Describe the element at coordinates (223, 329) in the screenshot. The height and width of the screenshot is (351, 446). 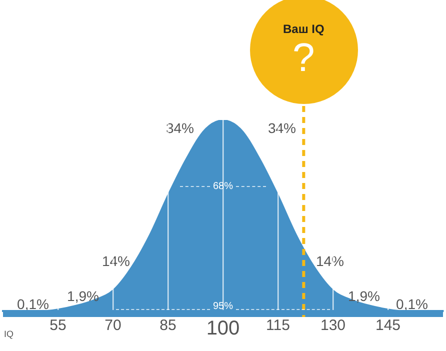
I see `x-tick-label: 100` at that location.